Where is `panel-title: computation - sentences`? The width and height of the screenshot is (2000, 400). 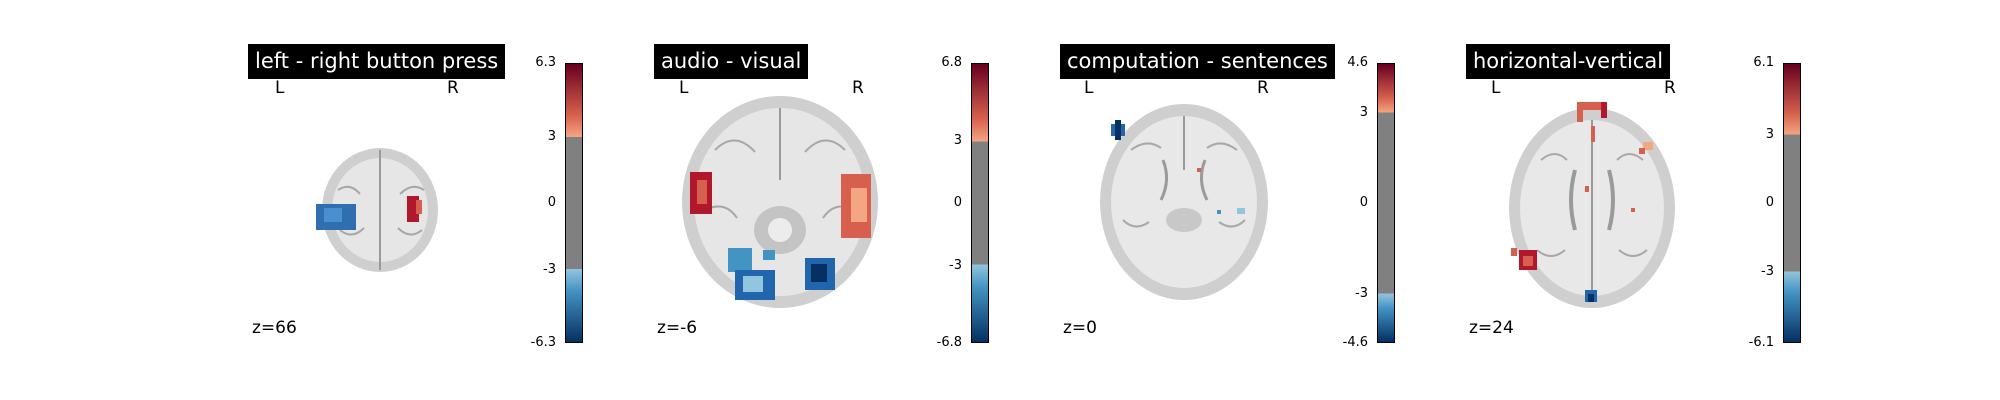
panel-title: computation - sentences is located at coordinates (1197, 61).